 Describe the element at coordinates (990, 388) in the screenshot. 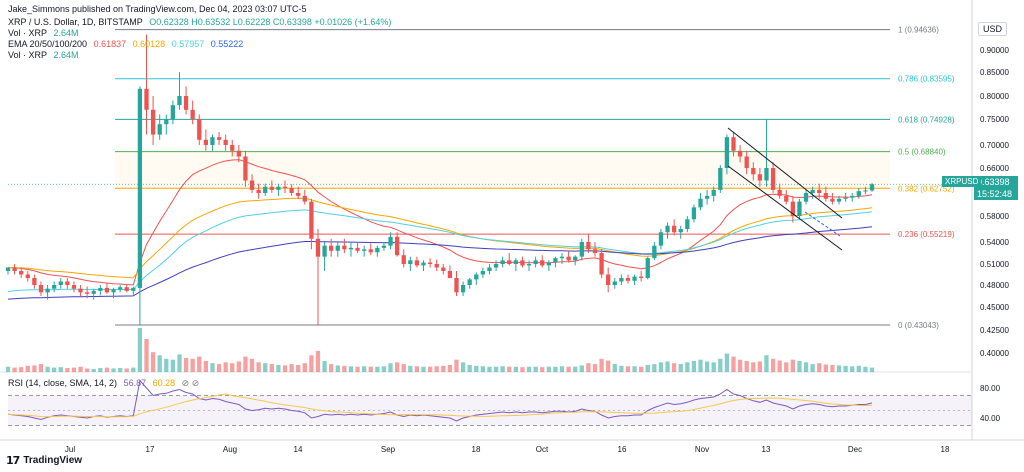

I see `rsi-tick-label: 80.00` at that location.